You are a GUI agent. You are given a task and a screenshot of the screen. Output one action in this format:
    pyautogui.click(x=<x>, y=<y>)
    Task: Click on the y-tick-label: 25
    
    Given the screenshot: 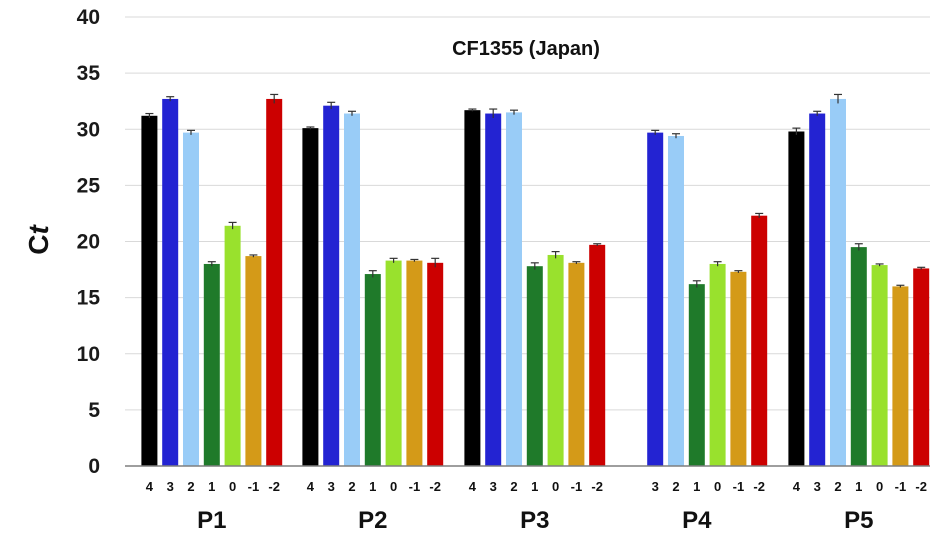 What is the action you would take?
    pyautogui.click(x=89, y=185)
    